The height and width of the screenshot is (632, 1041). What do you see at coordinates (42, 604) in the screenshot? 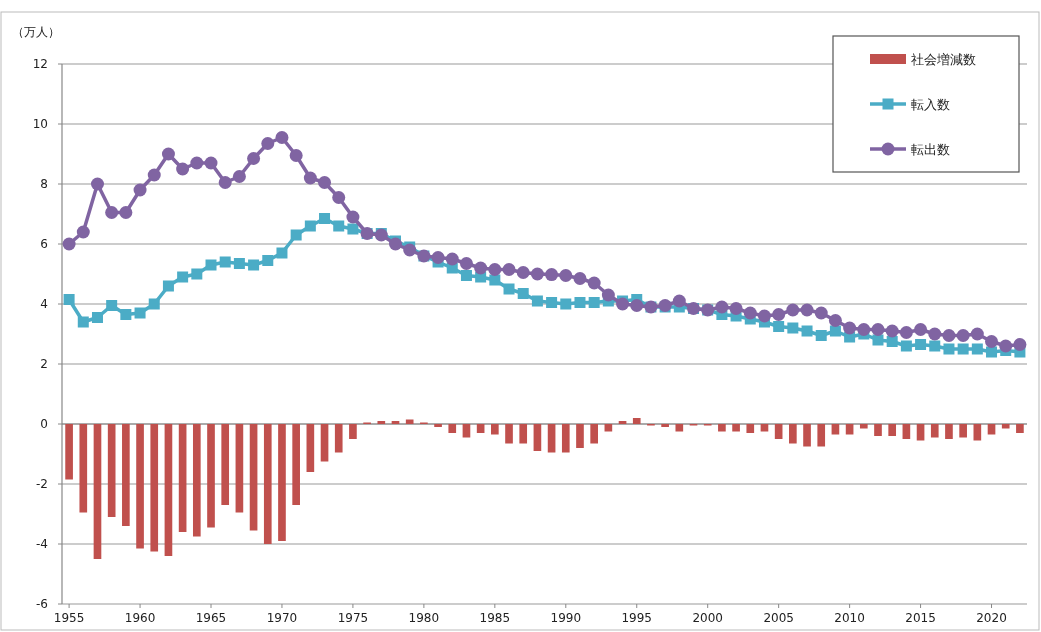
I see `y-tick-label: -6` at bounding box center [42, 604].